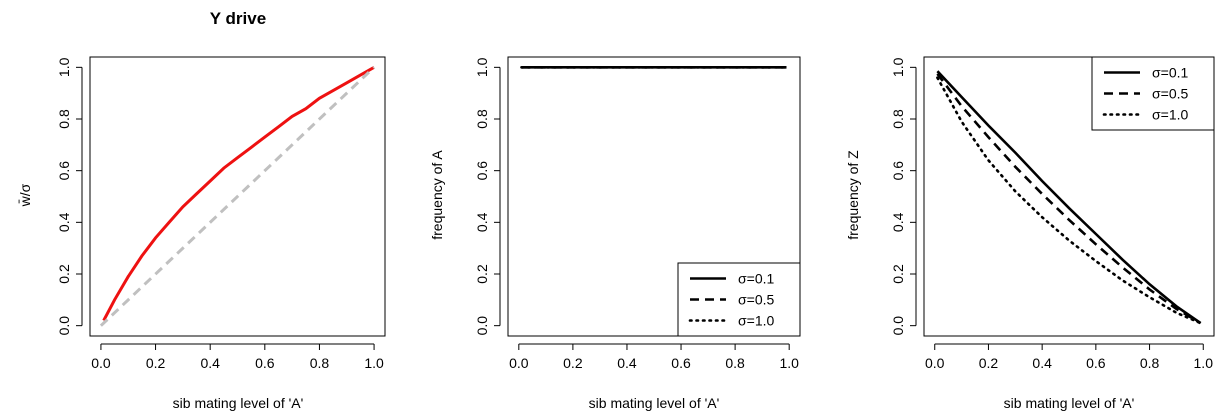 This screenshot has width=1223, height=416. What do you see at coordinates (756, 321) in the screenshot?
I see `panel-2-legend-label: σ=1.0` at bounding box center [756, 321].